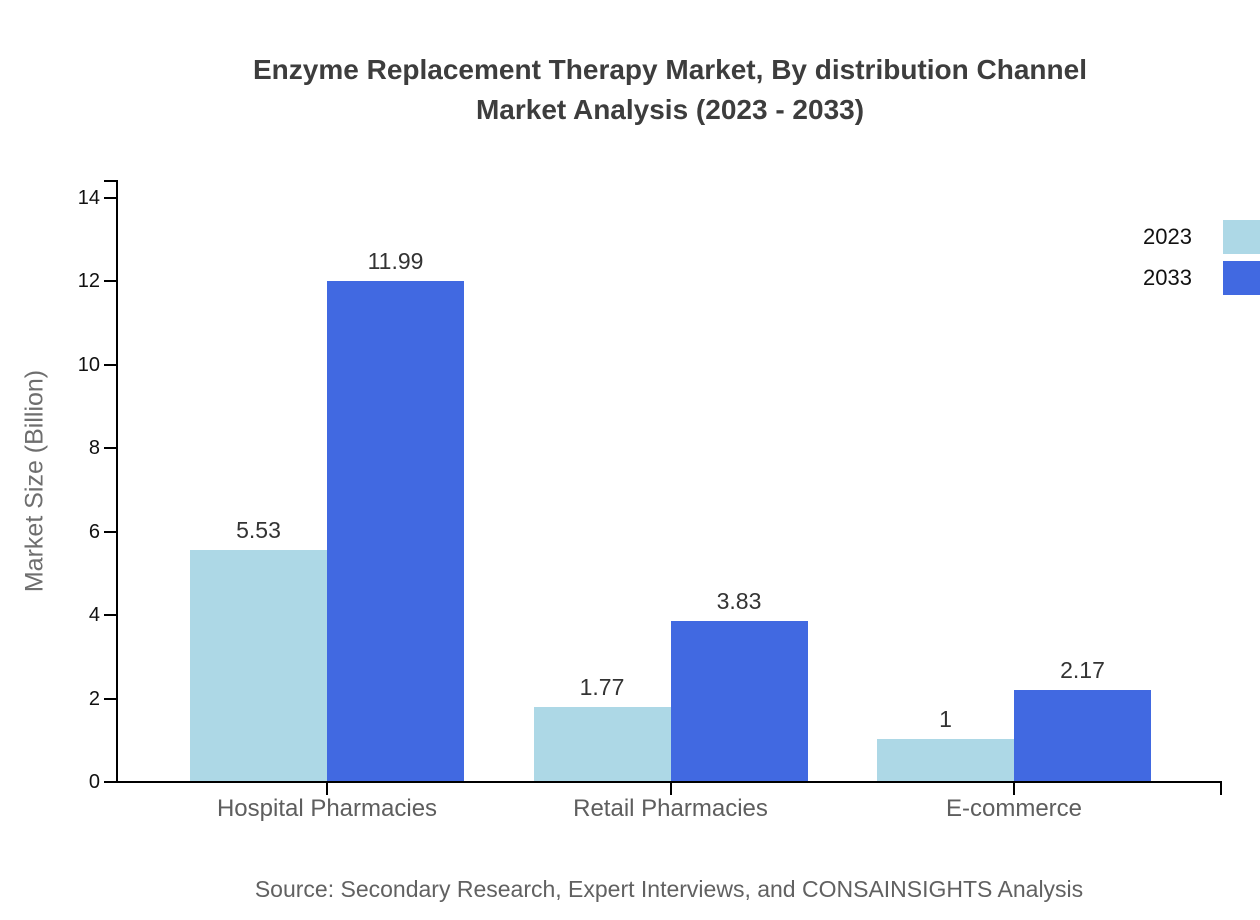 The height and width of the screenshot is (920, 1260). Describe the element at coordinates (1082, 670) in the screenshot. I see `bar-value-2033-e-commerce: 2.17` at that location.